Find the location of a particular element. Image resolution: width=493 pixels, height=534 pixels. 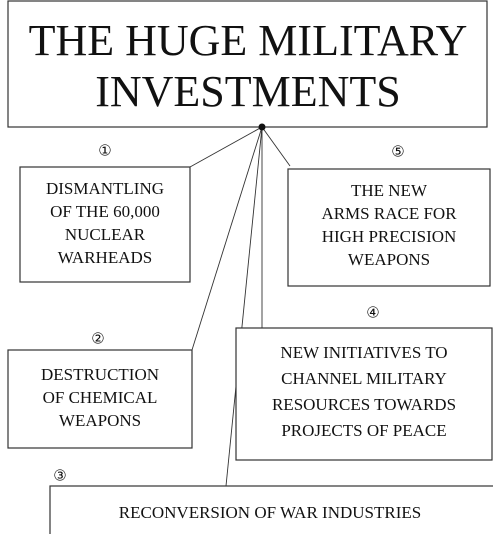

node-text: PROJECTS OF PEACE is located at coordinates (363, 430).